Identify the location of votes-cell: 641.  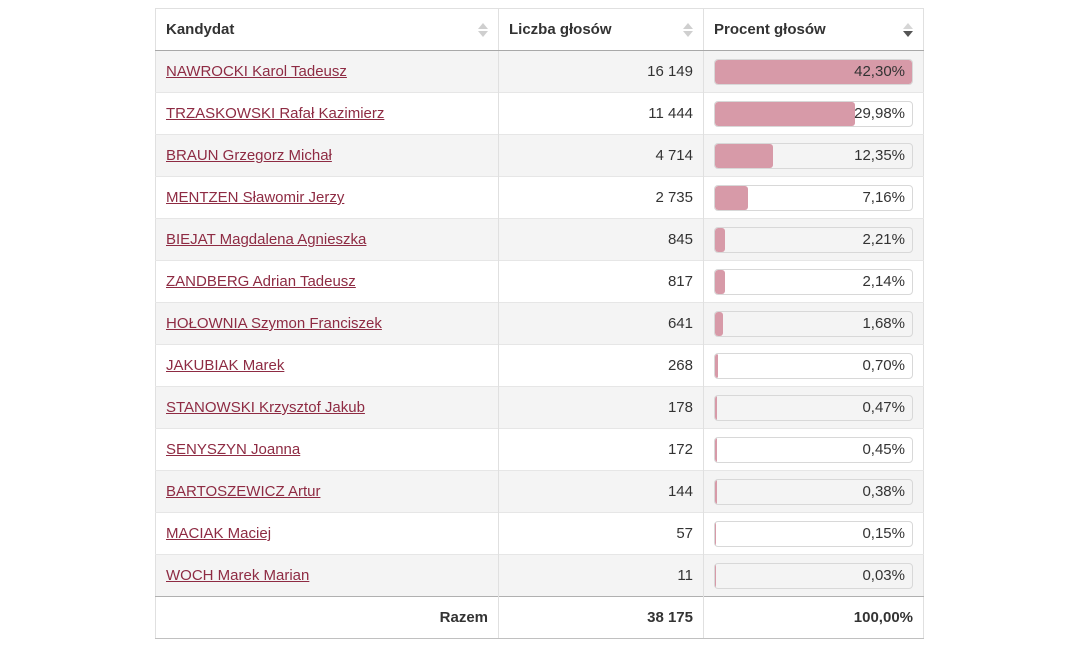
(601, 323).